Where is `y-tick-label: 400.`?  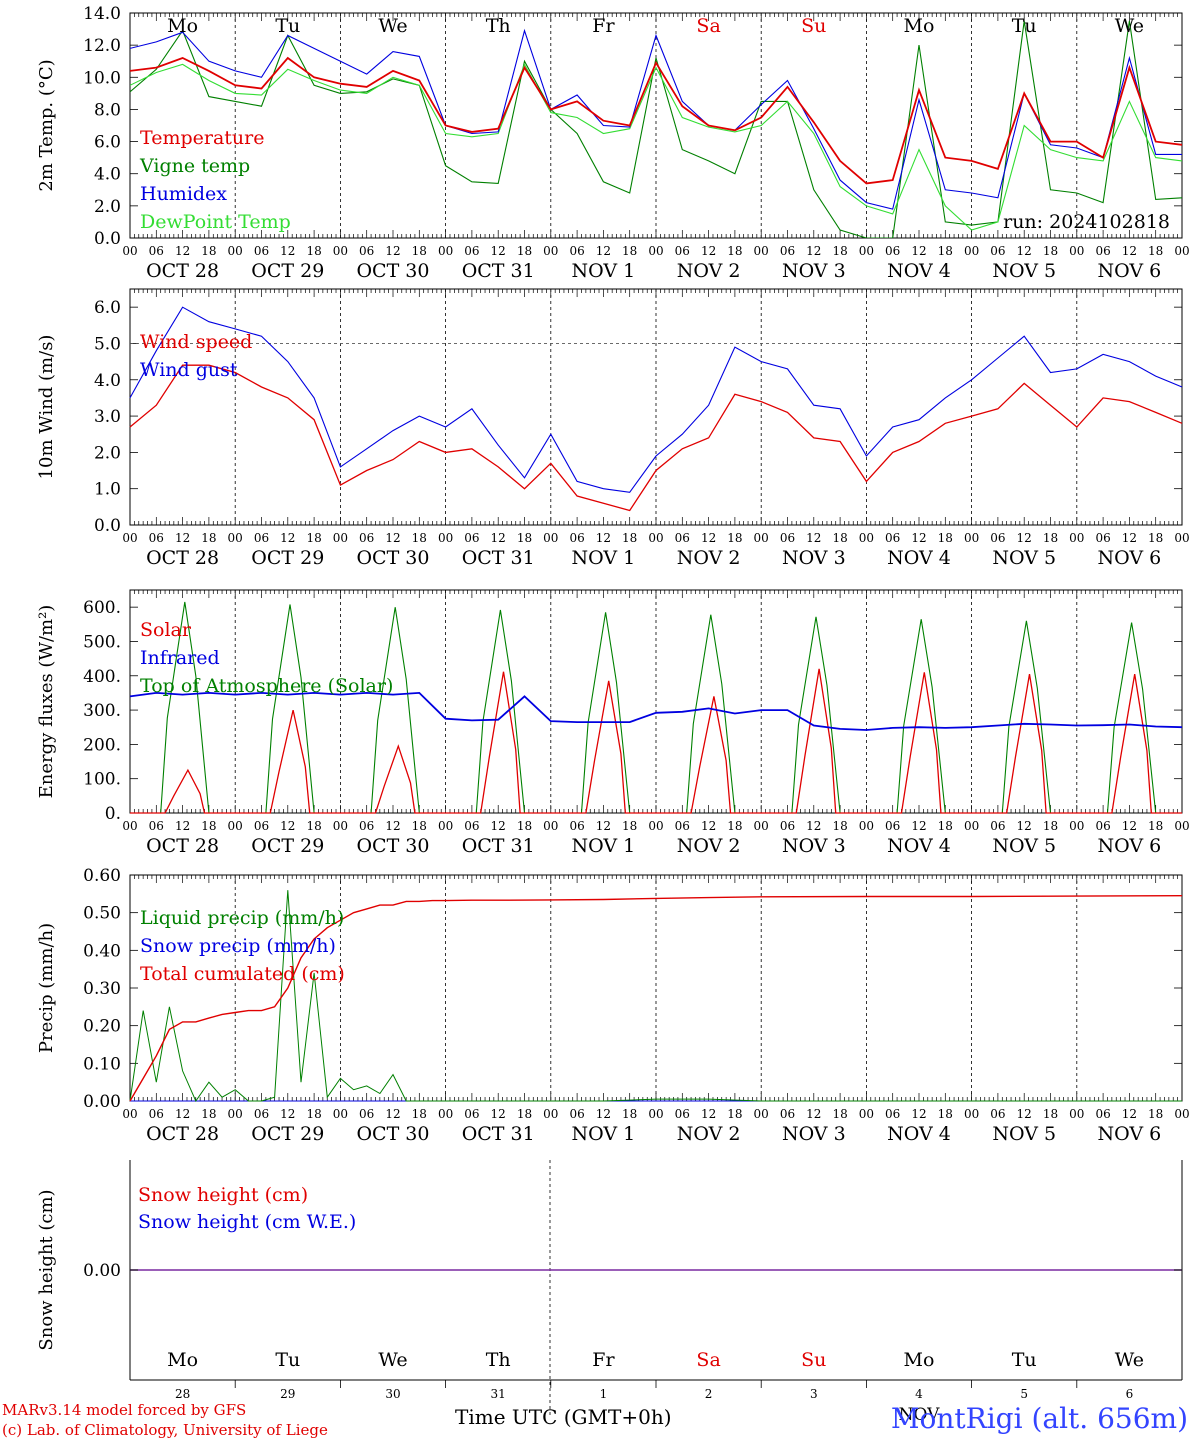 y-tick-label: 400. is located at coordinates (102, 677).